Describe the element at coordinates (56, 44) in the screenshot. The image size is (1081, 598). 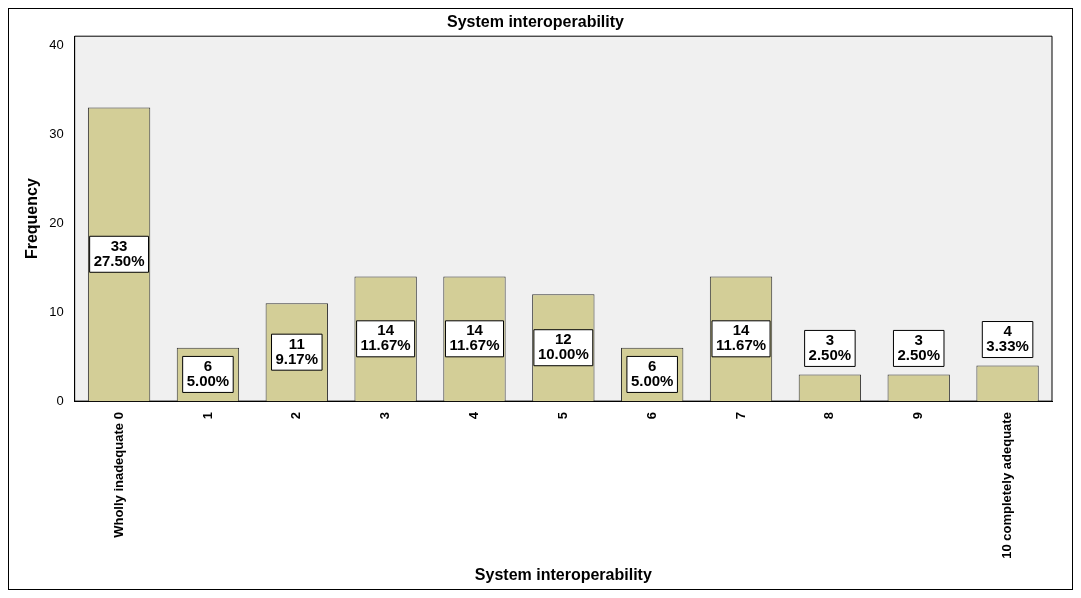
I see `y-tick-label: 40` at that location.